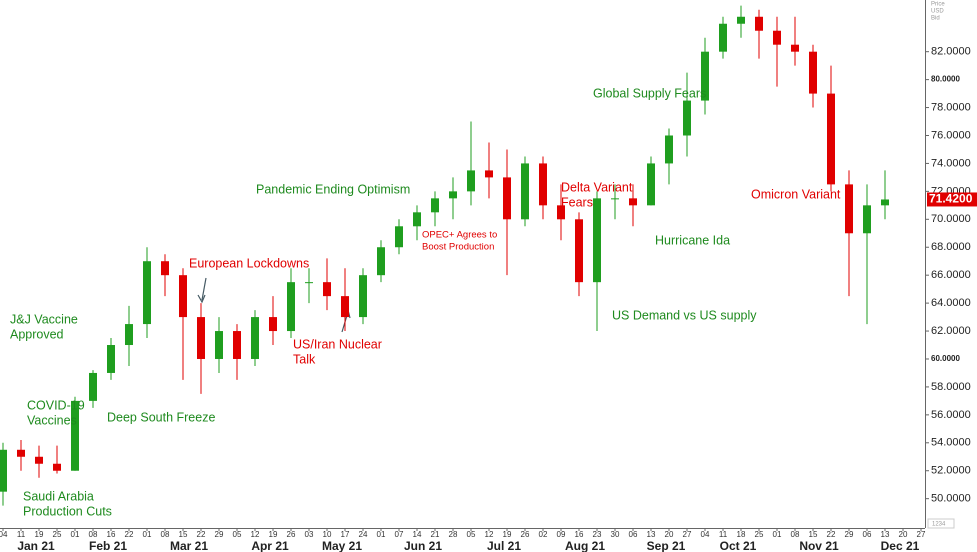  Describe the element at coordinates (255, 534) in the screenshot. I see `x-tick-label: 12` at that location.